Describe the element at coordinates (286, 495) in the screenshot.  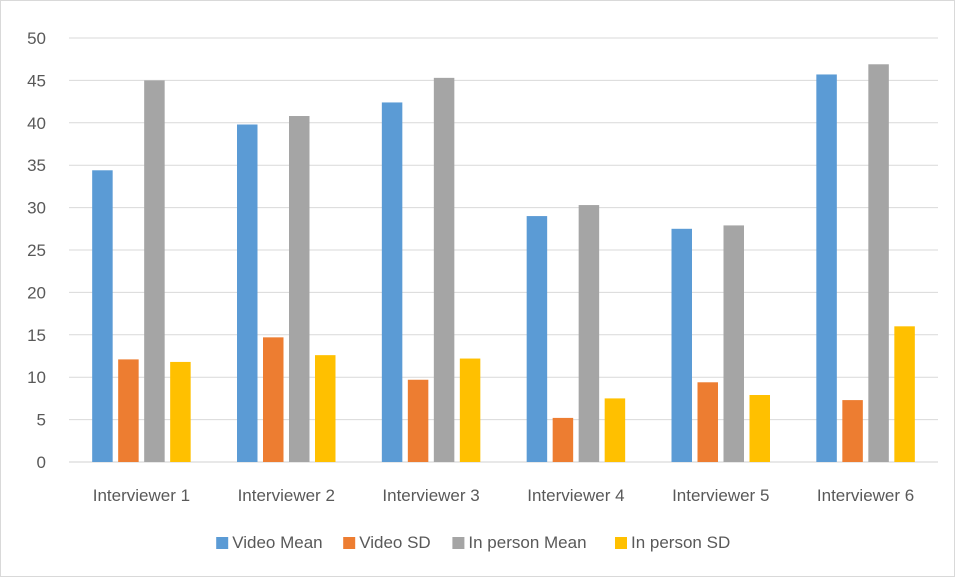
I see `x-category-label: Interviewer 2` at that location.